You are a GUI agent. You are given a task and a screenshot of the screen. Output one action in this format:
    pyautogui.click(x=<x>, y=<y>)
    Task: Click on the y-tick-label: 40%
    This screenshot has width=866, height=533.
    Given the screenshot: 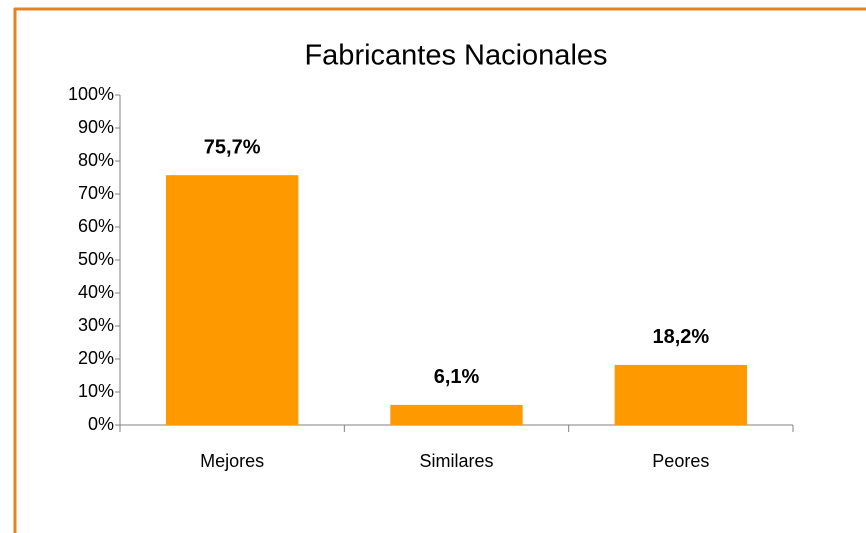 What is the action you would take?
    pyautogui.click(x=96, y=292)
    